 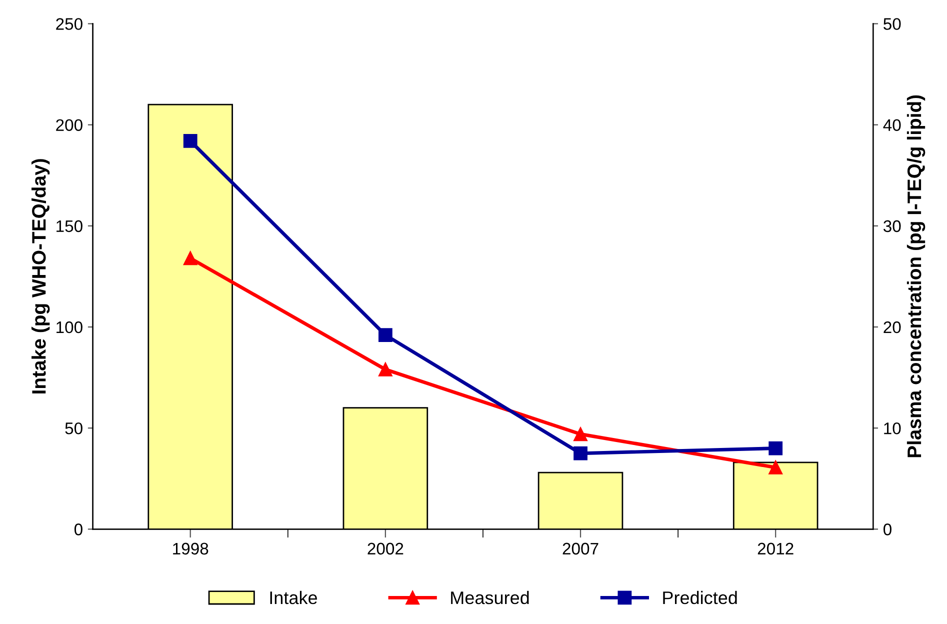 What do you see at coordinates (892, 24) in the screenshot?
I see `y2-tick-label: 50` at bounding box center [892, 24].